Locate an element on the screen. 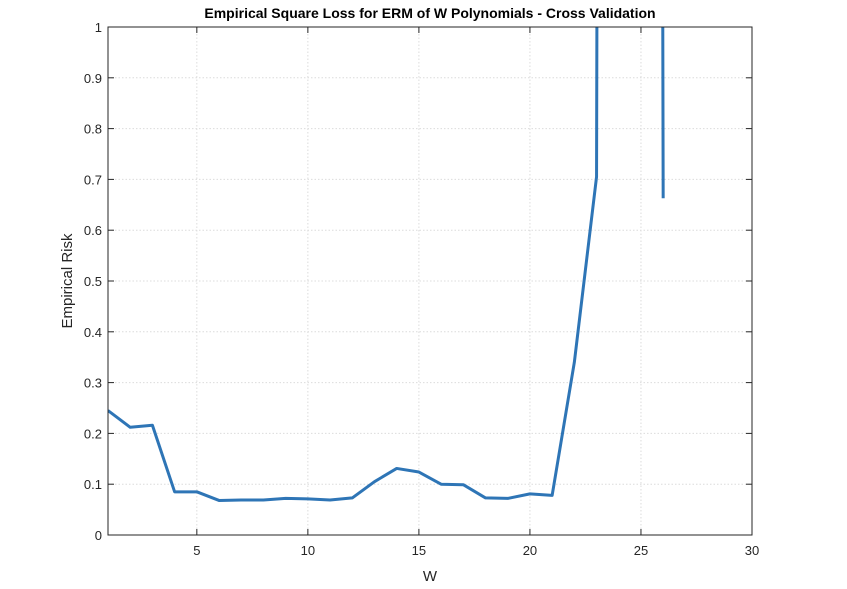  y-tick-label: 0.1 is located at coordinates (93, 484).